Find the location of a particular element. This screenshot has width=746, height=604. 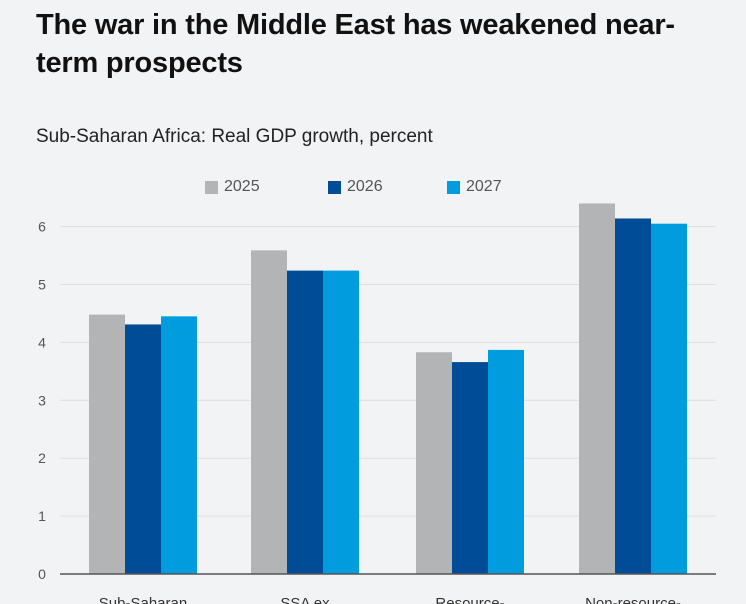

legend-label: 2026 is located at coordinates (365, 186).